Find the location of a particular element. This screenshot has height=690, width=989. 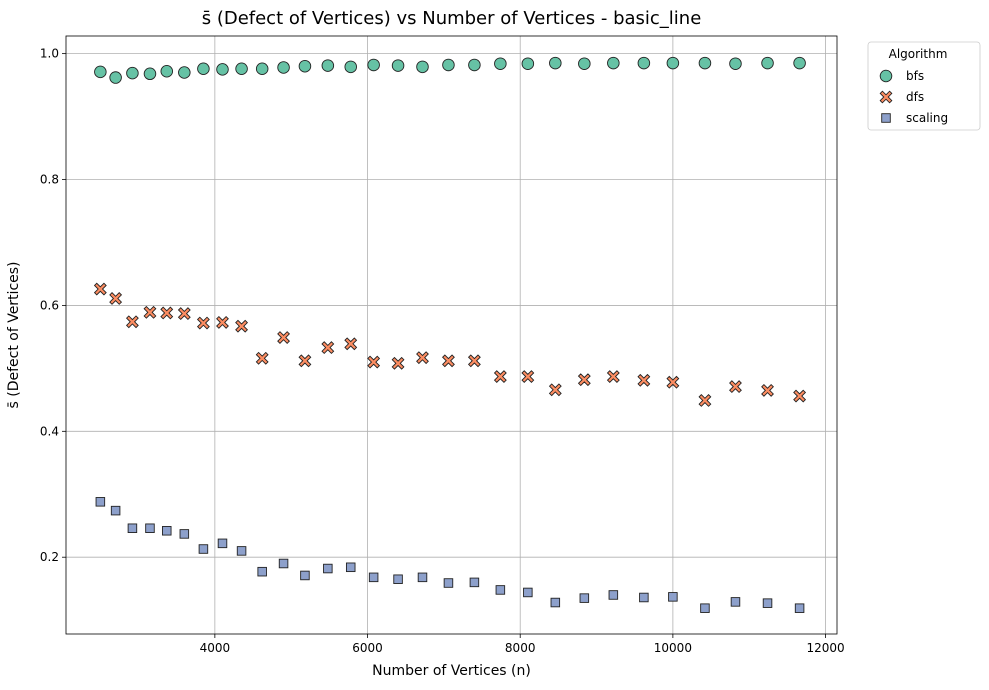

series-dfs is located at coordinates (450, 344).